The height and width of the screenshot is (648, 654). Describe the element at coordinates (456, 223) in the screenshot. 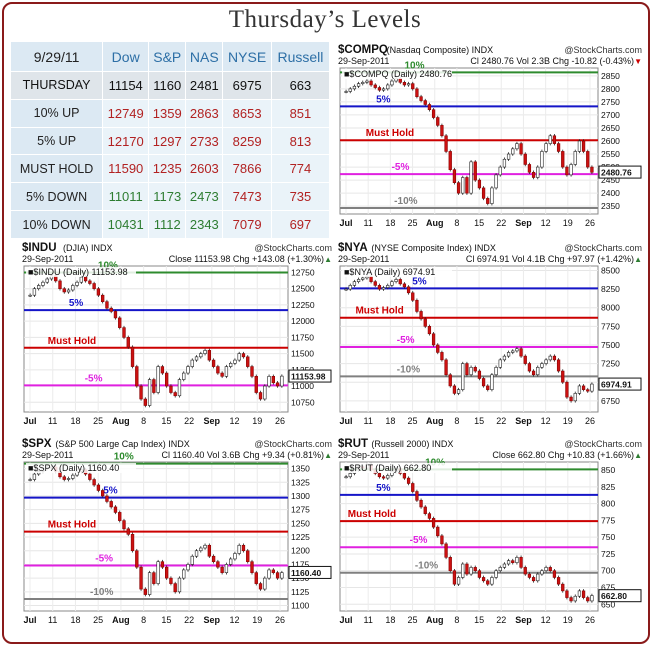

I see `x-tick-label: 8` at that location.